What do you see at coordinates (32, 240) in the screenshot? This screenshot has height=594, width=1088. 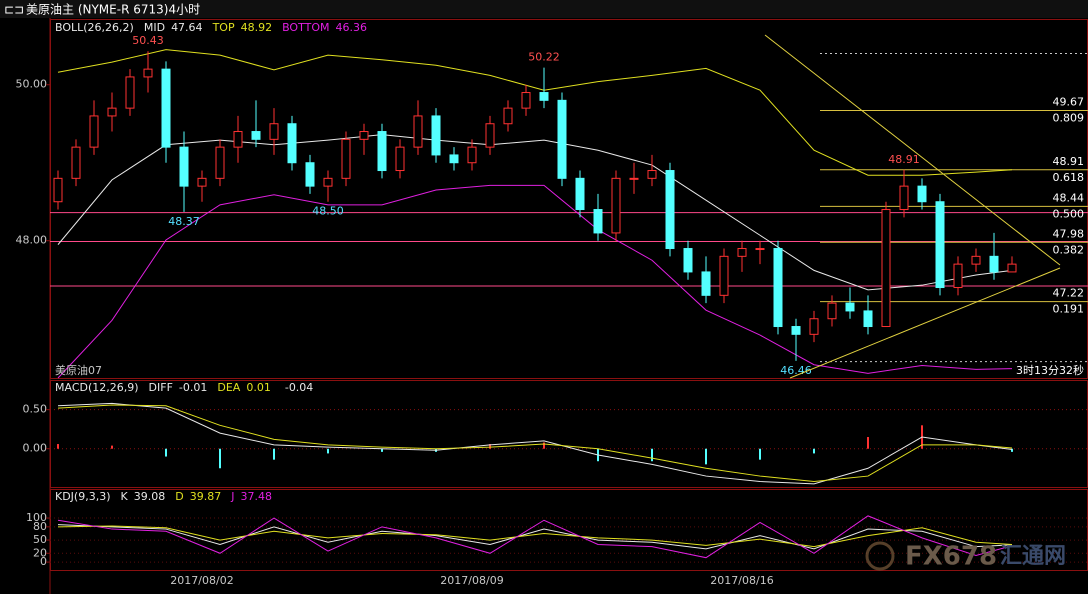 I see `y-tick-label: 48.00` at bounding box center [32, 240].